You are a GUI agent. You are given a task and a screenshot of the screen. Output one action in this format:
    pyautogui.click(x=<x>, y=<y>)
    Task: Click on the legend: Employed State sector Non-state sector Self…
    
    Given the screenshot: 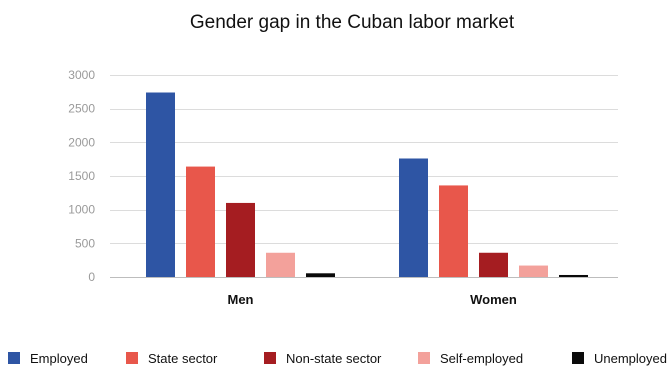 What is the action you would take?
    pyautogui.click(x=337, y=358)
    